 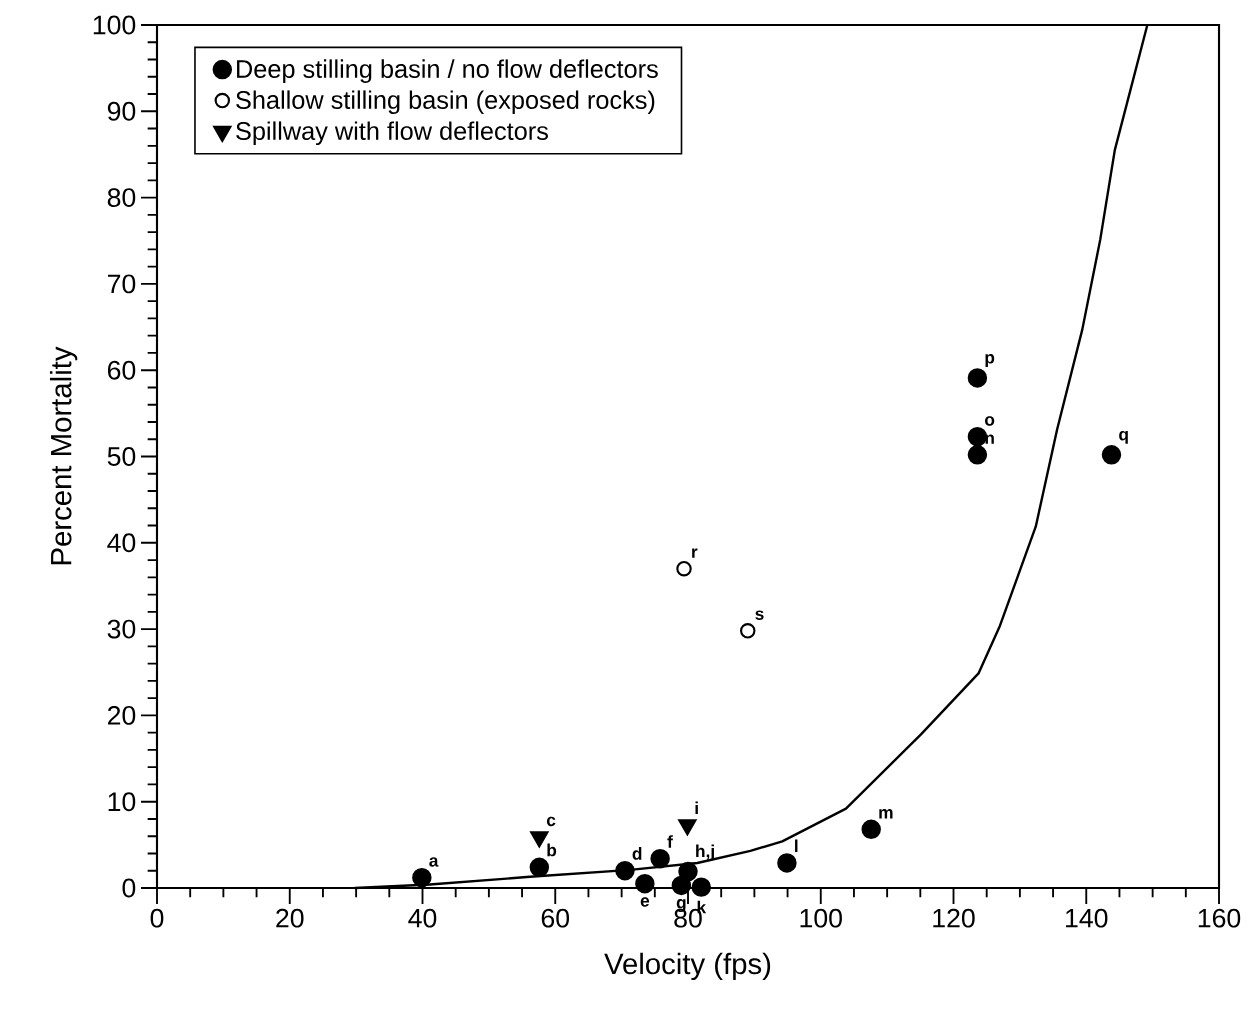 I want to click on annotation: s, so click(x=759, y=615).